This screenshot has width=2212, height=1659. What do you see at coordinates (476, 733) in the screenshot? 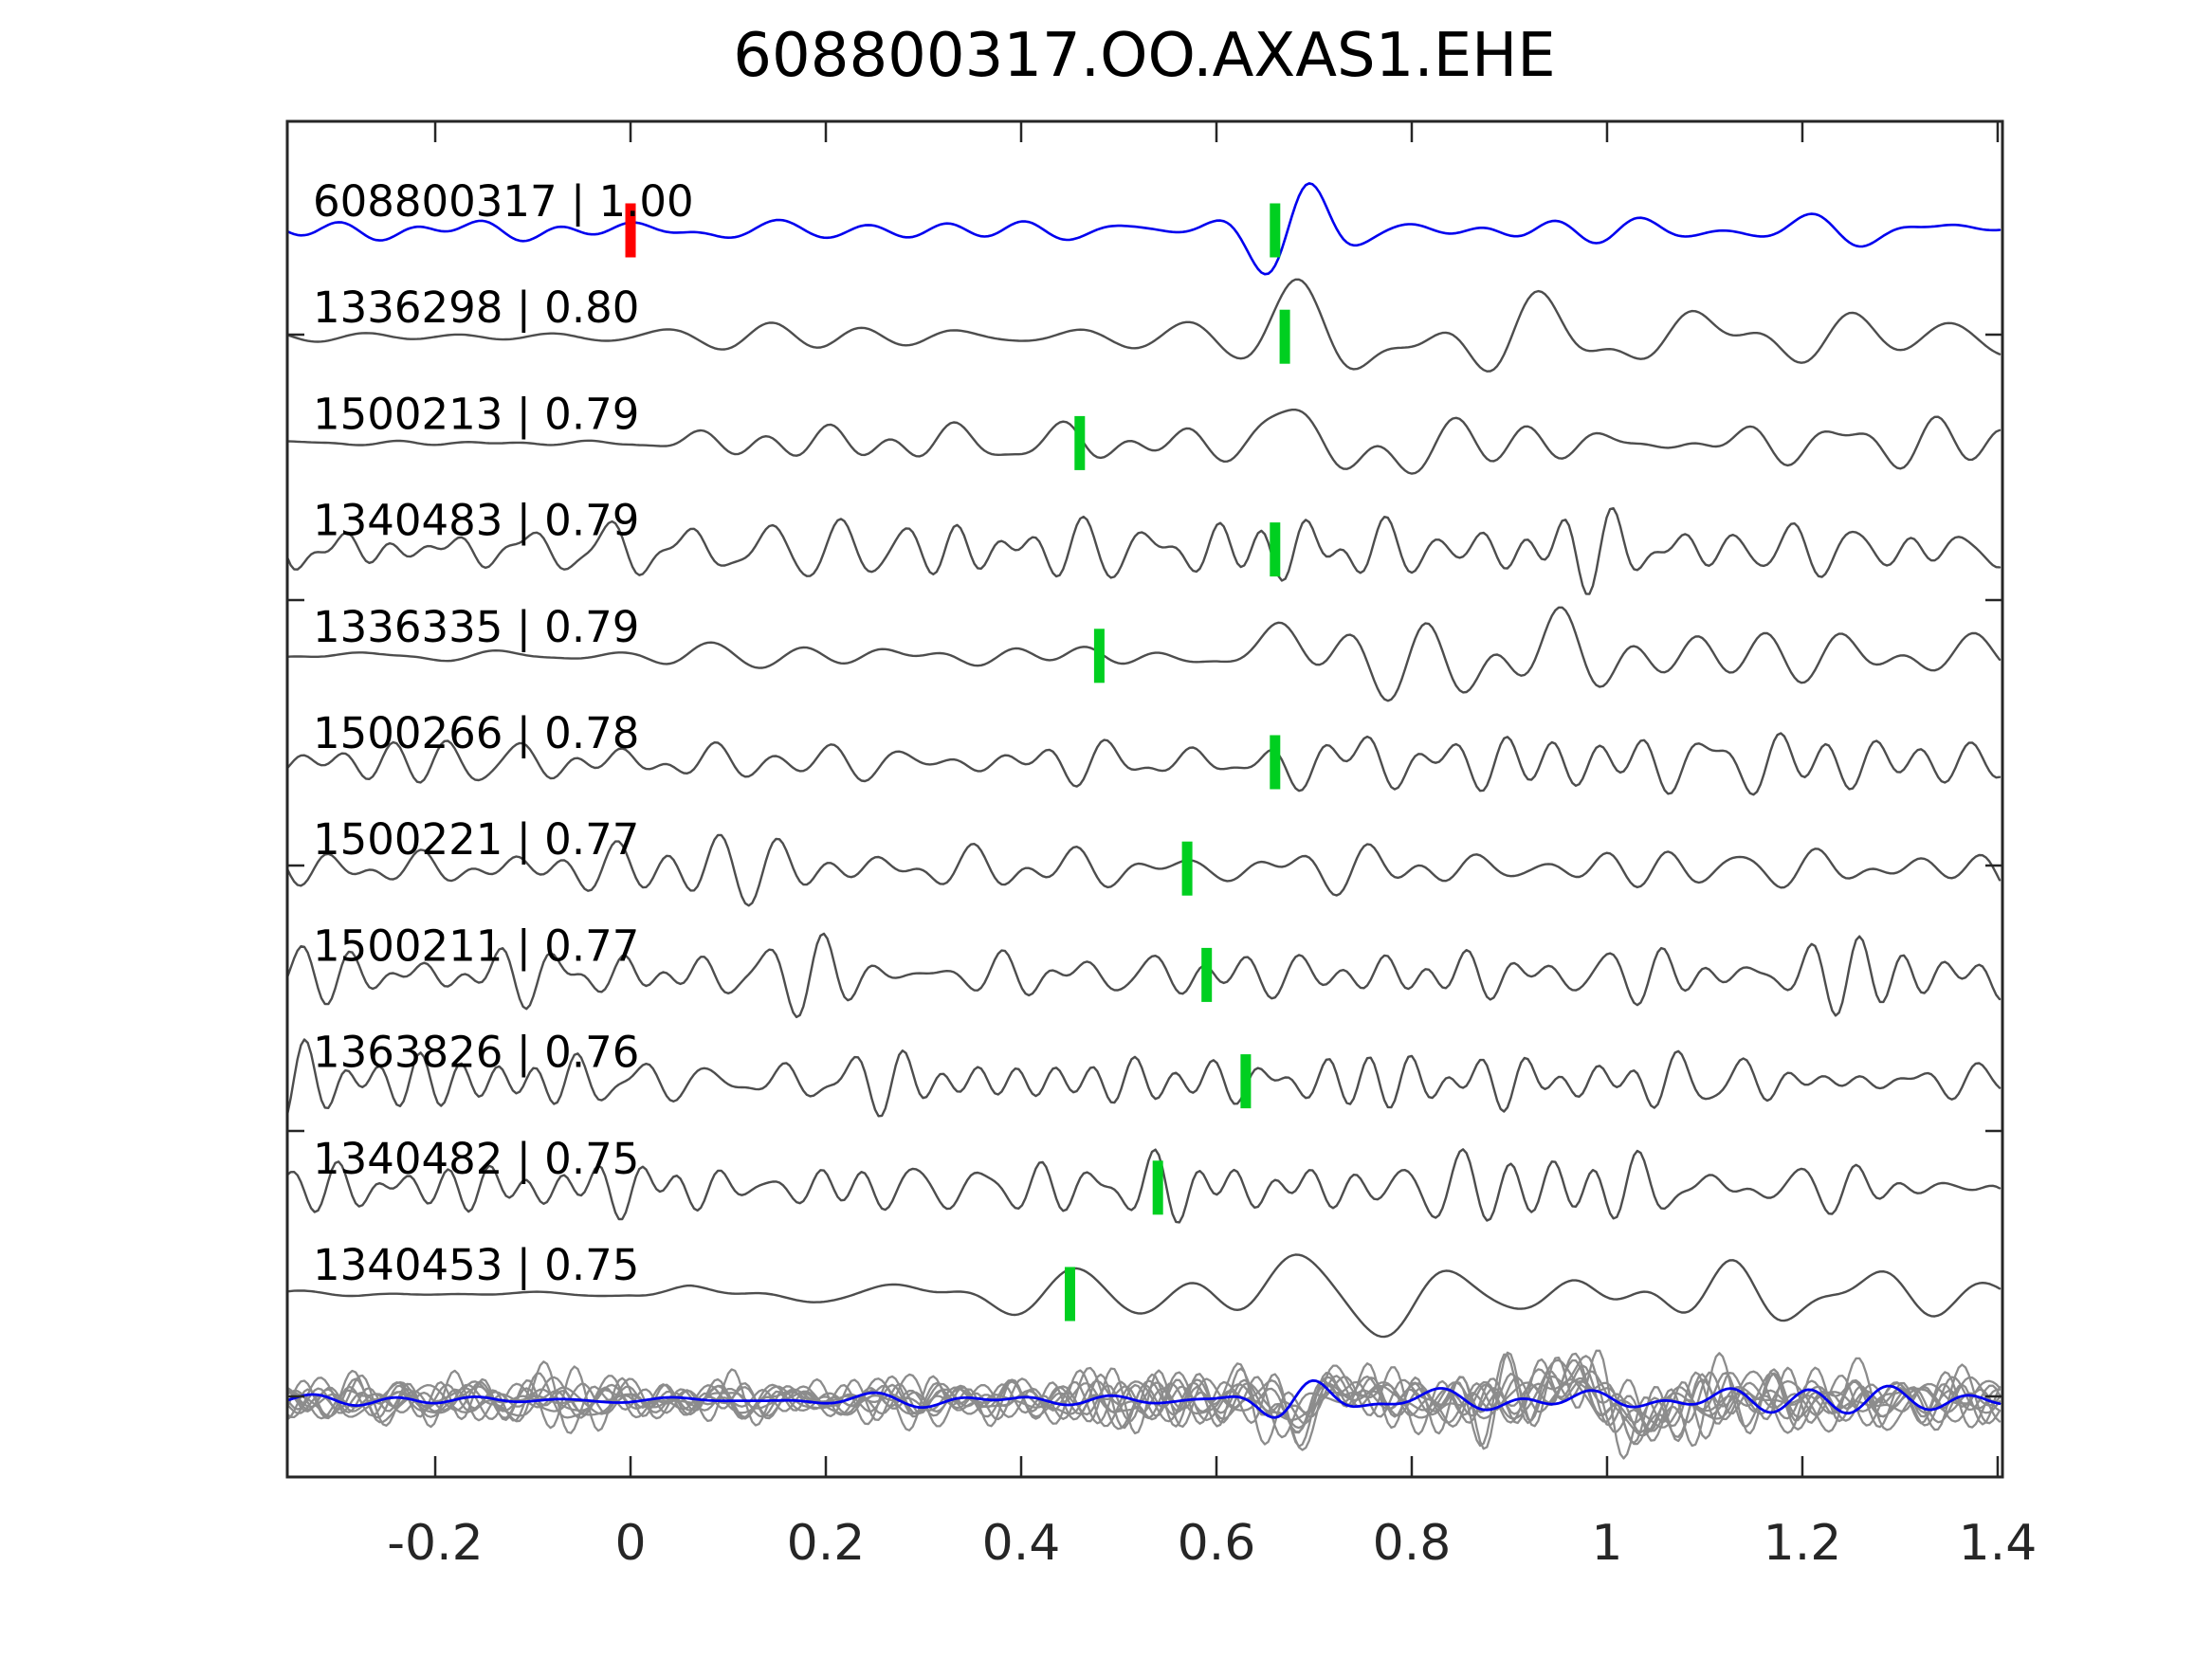
I see `trace-label: 1500266 | 0.78` at bounding box center [476, 733].